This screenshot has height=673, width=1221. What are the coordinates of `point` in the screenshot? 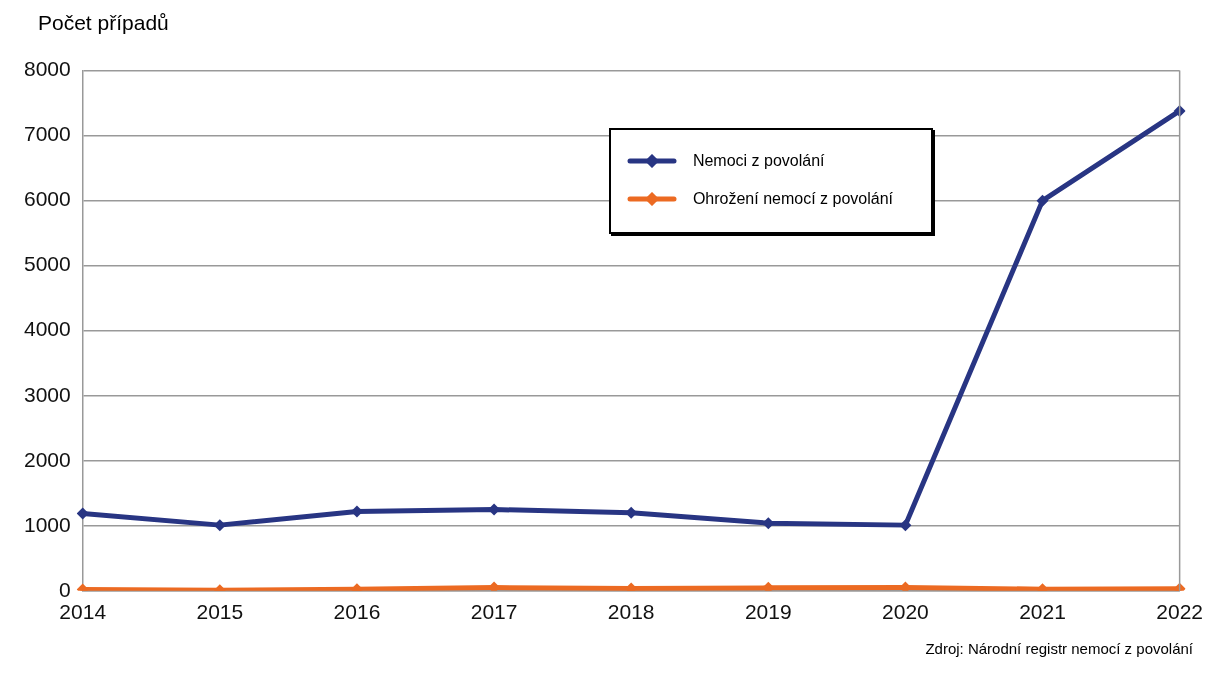 It's located at (1042, 200).